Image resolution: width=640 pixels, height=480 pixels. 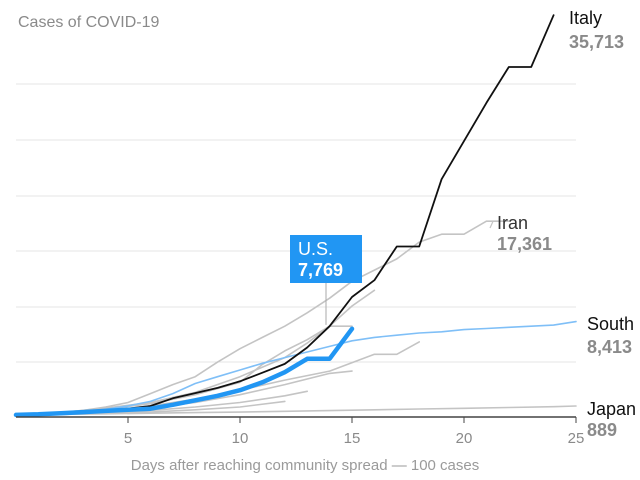 What do you see at coordinates (512, 223) in the screenshot?
I see `label-iran: Iran` at bounding box center [512, 223].